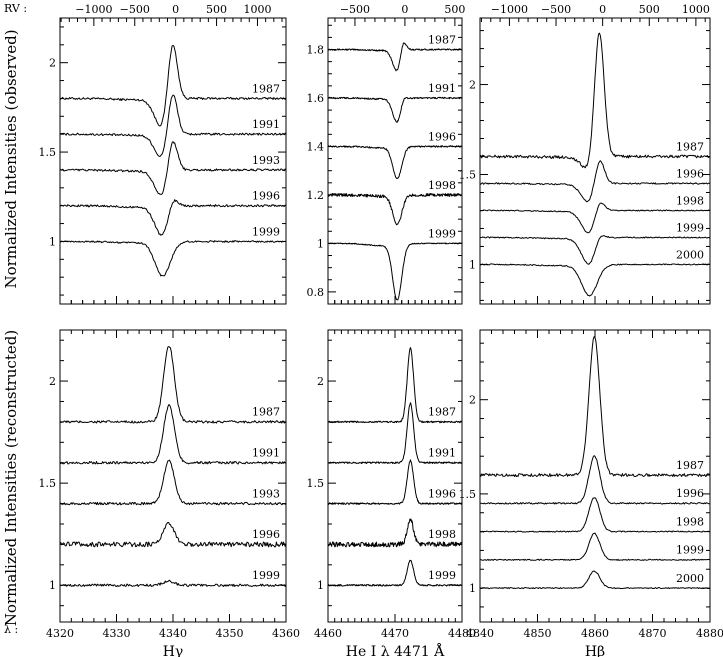  I want to click on lambda-axis-prefix: λ :, so click(11, 629).